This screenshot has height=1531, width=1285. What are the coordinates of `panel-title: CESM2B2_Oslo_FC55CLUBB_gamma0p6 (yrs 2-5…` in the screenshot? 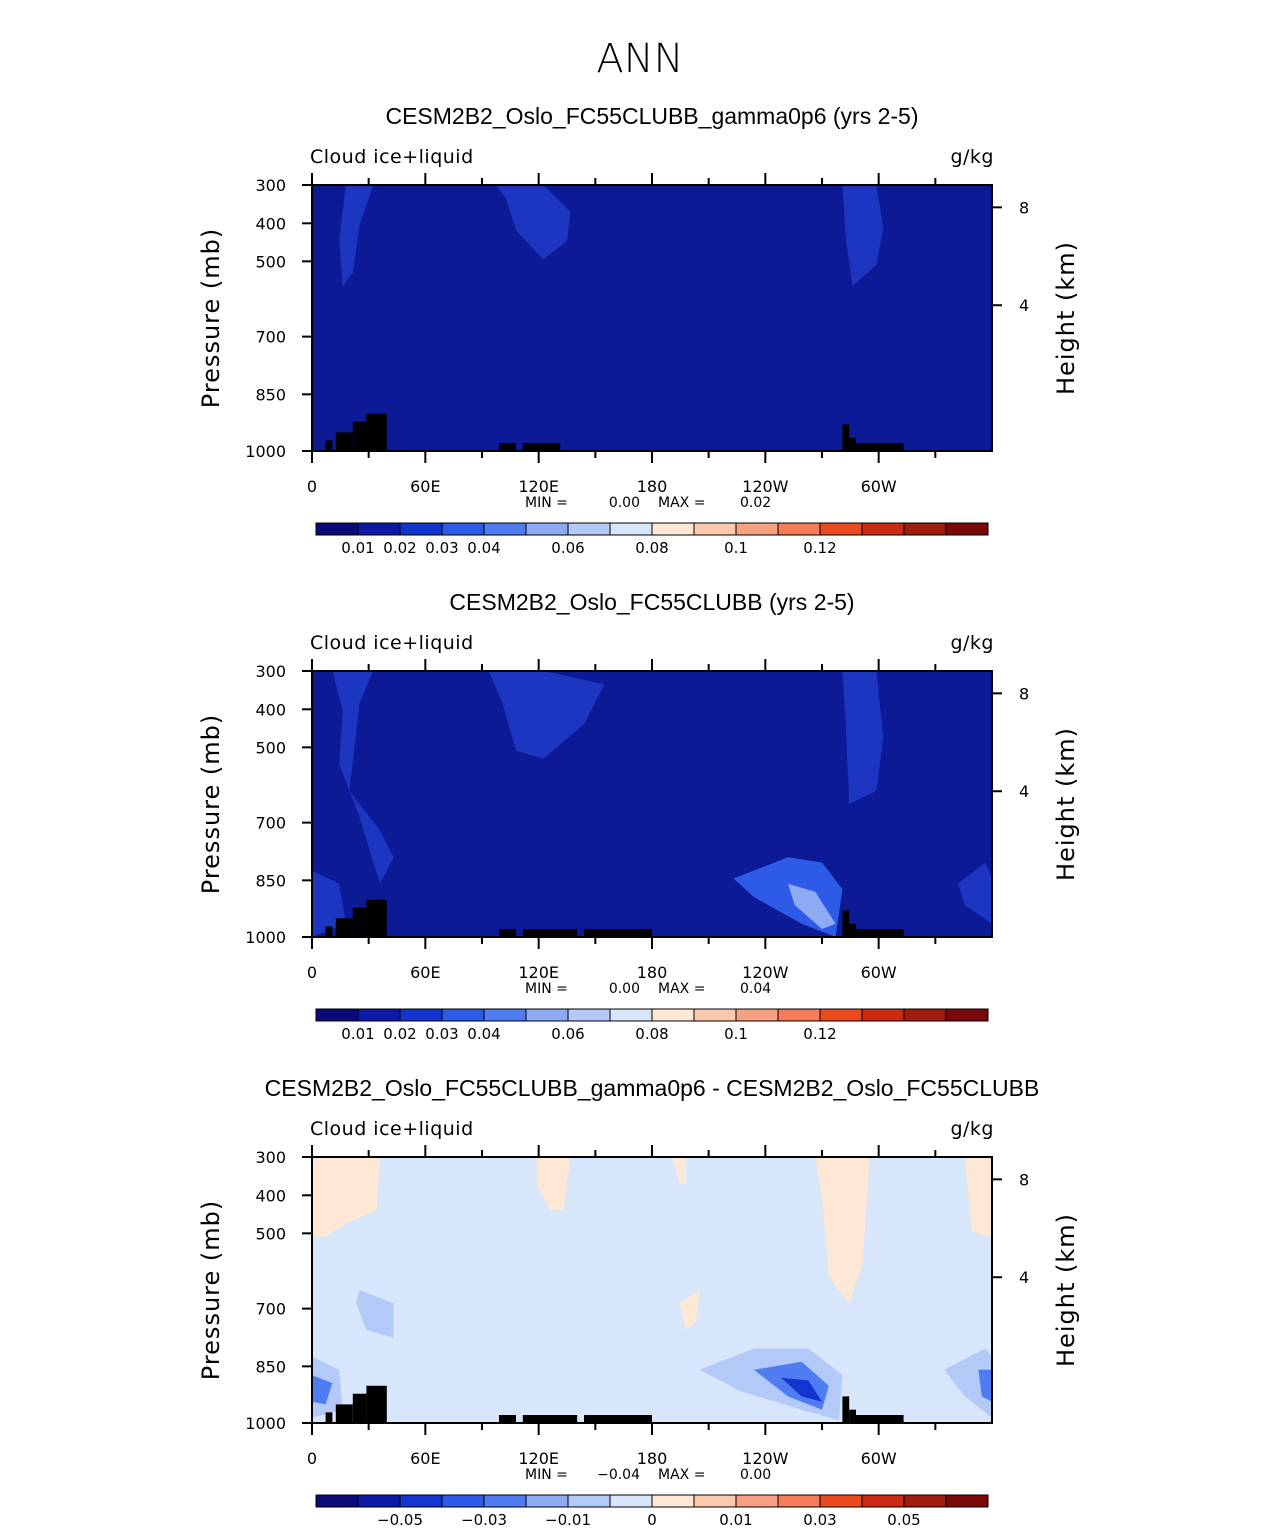 It's located at (651, 116).